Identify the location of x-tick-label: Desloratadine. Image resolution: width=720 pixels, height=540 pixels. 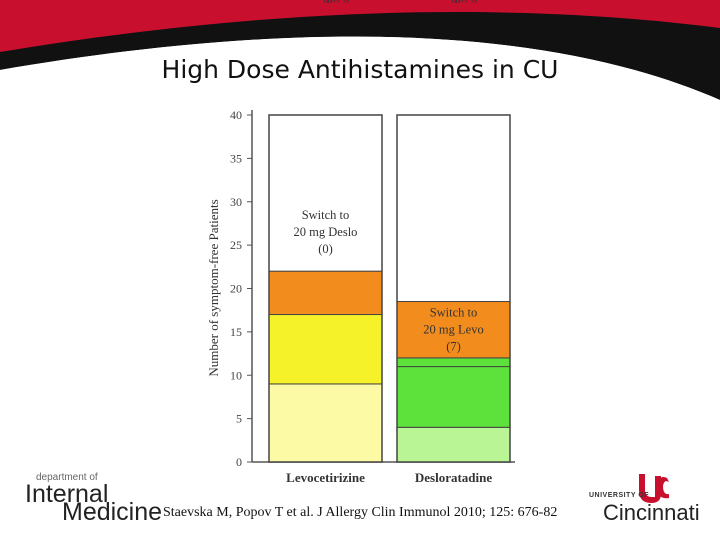
(454, 477).